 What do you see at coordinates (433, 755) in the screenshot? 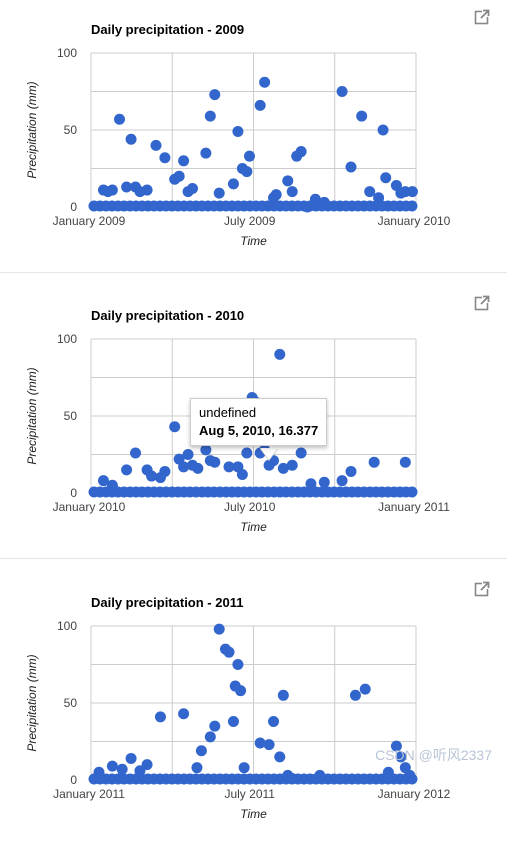
I see `watermark: CSDN @听风2337` at bounding box center [433, 755].